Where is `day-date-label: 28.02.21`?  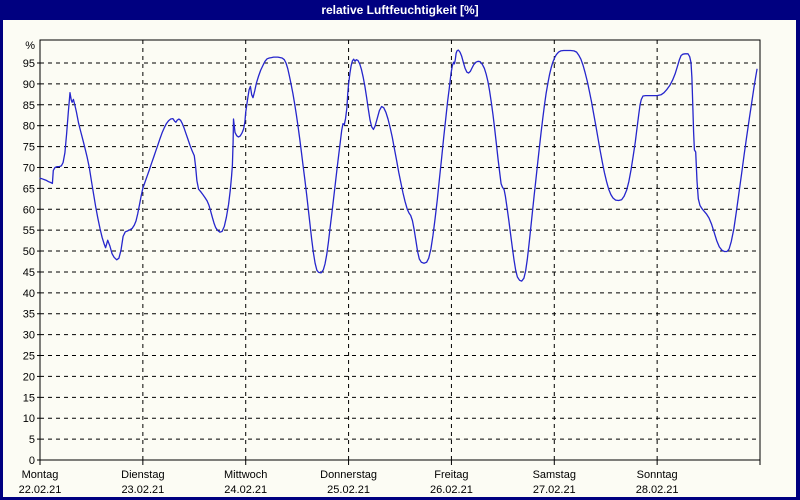 day-date-label: 28.02.21 is located at coordinates (657, 490).